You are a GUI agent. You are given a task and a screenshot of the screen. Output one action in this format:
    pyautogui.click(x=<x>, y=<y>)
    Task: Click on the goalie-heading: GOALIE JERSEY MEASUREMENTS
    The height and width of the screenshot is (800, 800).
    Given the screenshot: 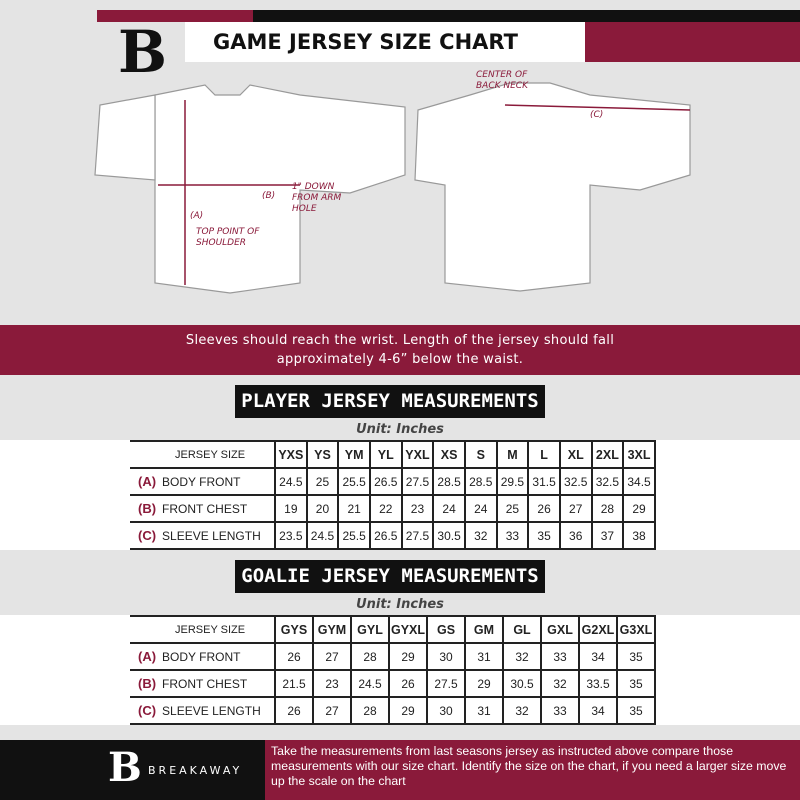 What is the action you would take?
    pyautogui.click(x=390, y=576)
    